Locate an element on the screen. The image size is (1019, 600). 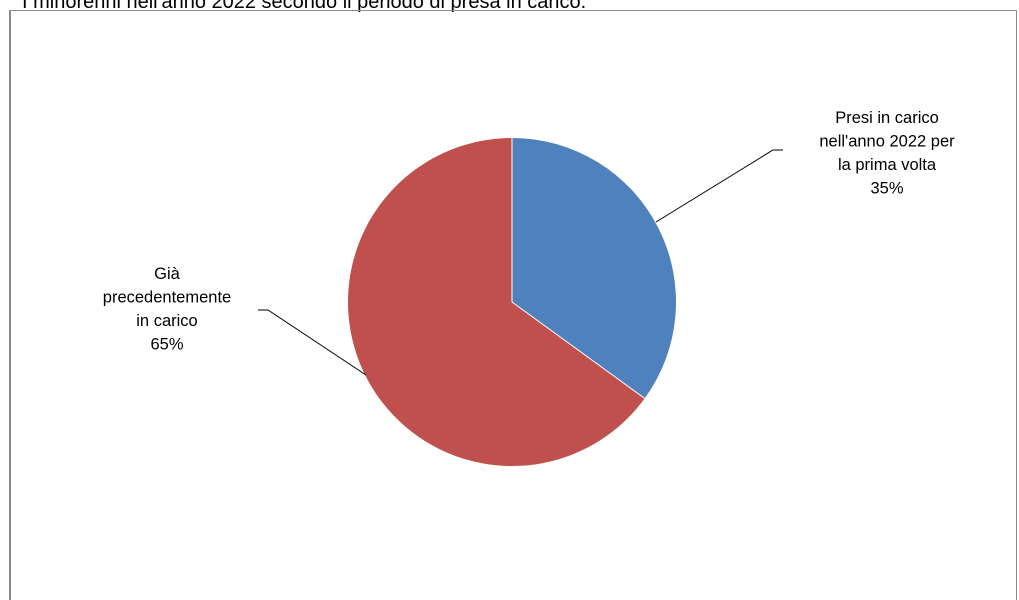
slice-value-label-2: 65% is located at coordinates (166, 345).